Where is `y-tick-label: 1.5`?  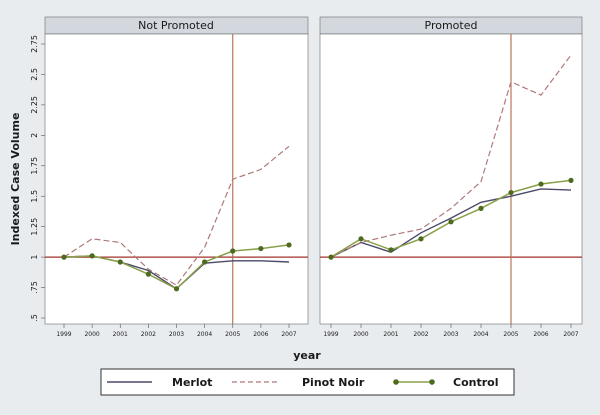 y-tick-label: 1.5 is located at coordinates (34, 196).